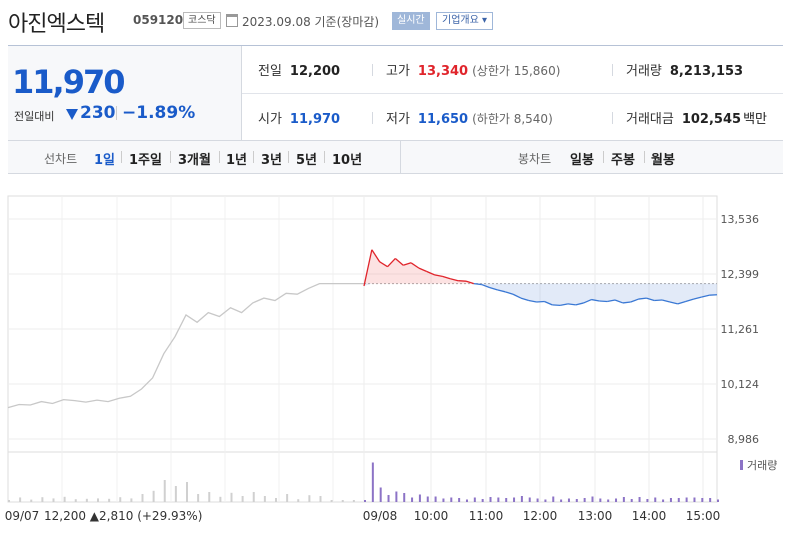 This screenshot has height=540, width=787. Describe the element at coordinates (411, 21) in the screenshot. I see `realtime-button: 실시간` at that location.